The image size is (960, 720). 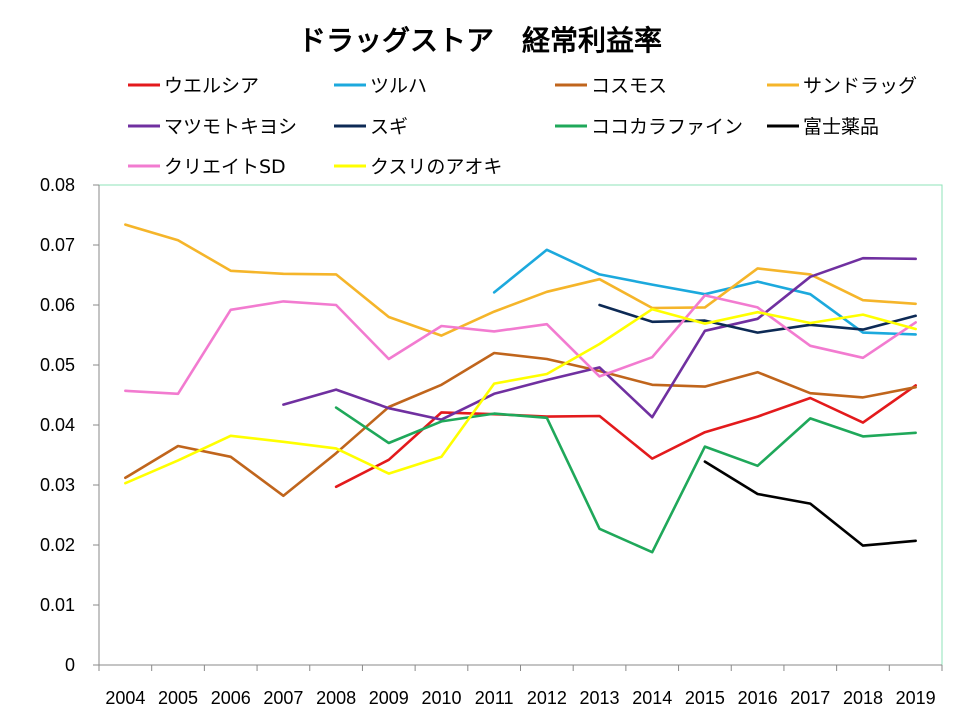 What do you see at coordinates (398, 86) in the screenshot?
I see `legend-label-1: ツルハ` at bounding box center [398, 86].